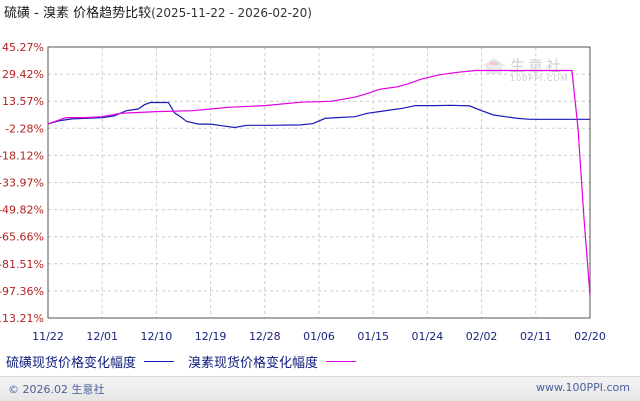  Describe the element at coordinates (22, 318) in the screenshot. I see `y-tick-label: -113.21%` at that location.